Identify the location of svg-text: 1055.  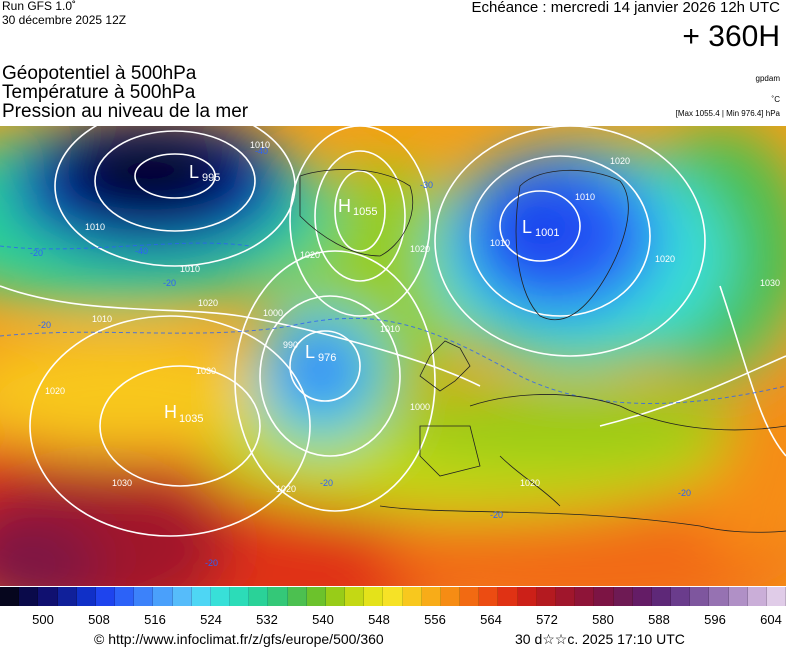
(365, 212).